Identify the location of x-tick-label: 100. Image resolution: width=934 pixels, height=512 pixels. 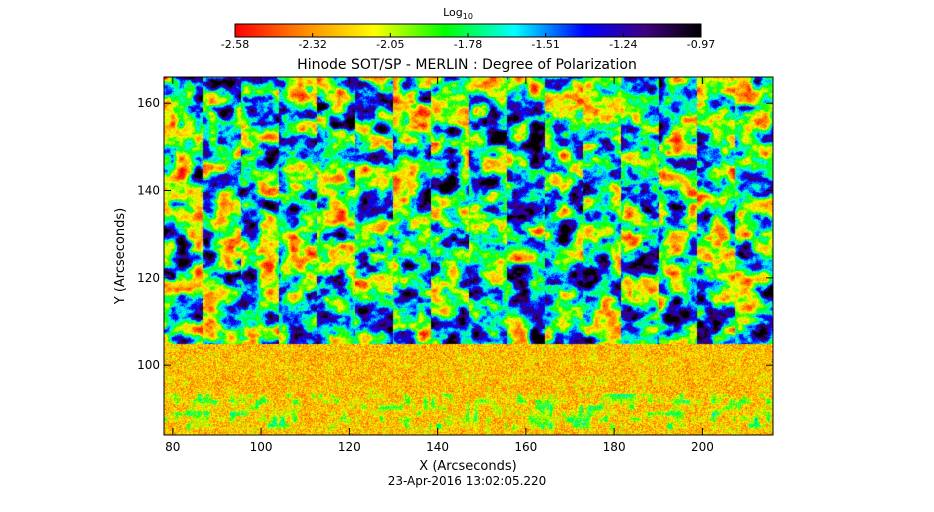
(261, 447).